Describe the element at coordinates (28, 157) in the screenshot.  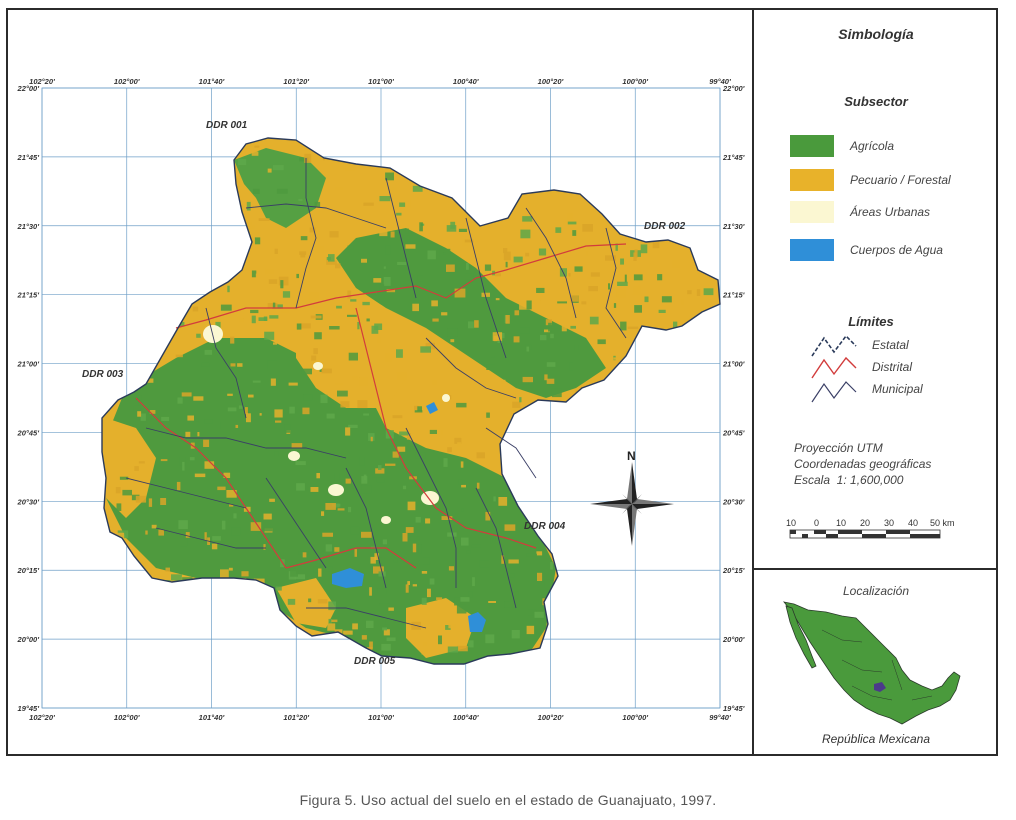
I see `left-lat-label: 21°45'` at that location.